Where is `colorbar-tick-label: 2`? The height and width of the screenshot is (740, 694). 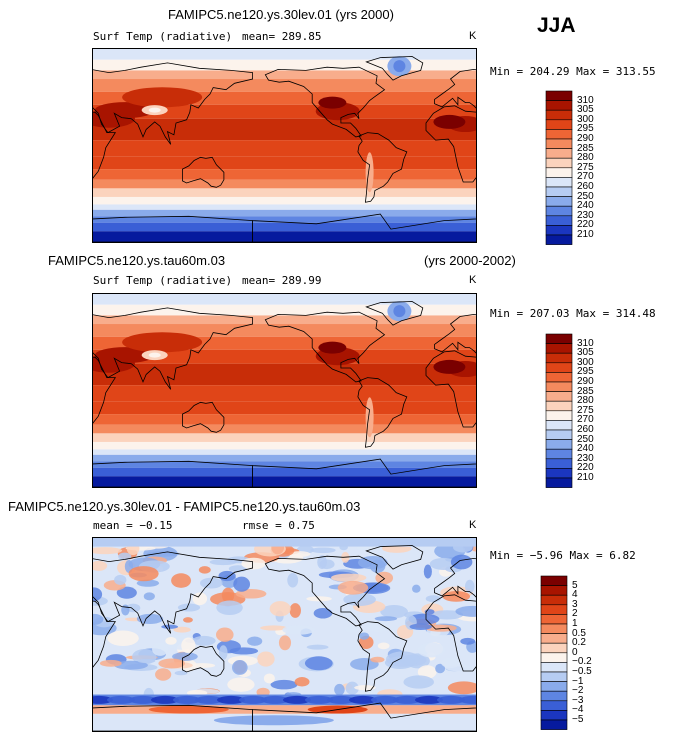
colorbar-tick-label: 2 is located at coordinates (575, 614).